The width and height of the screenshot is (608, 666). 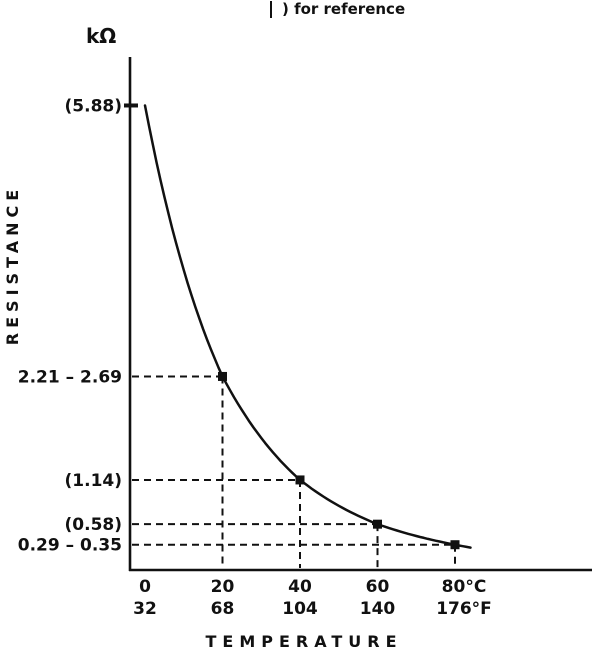 What do you see at coordinates (223, 587) in the screenshot?
I see `x-tick-label-celsius: 20` at bounding box center [223, 587].